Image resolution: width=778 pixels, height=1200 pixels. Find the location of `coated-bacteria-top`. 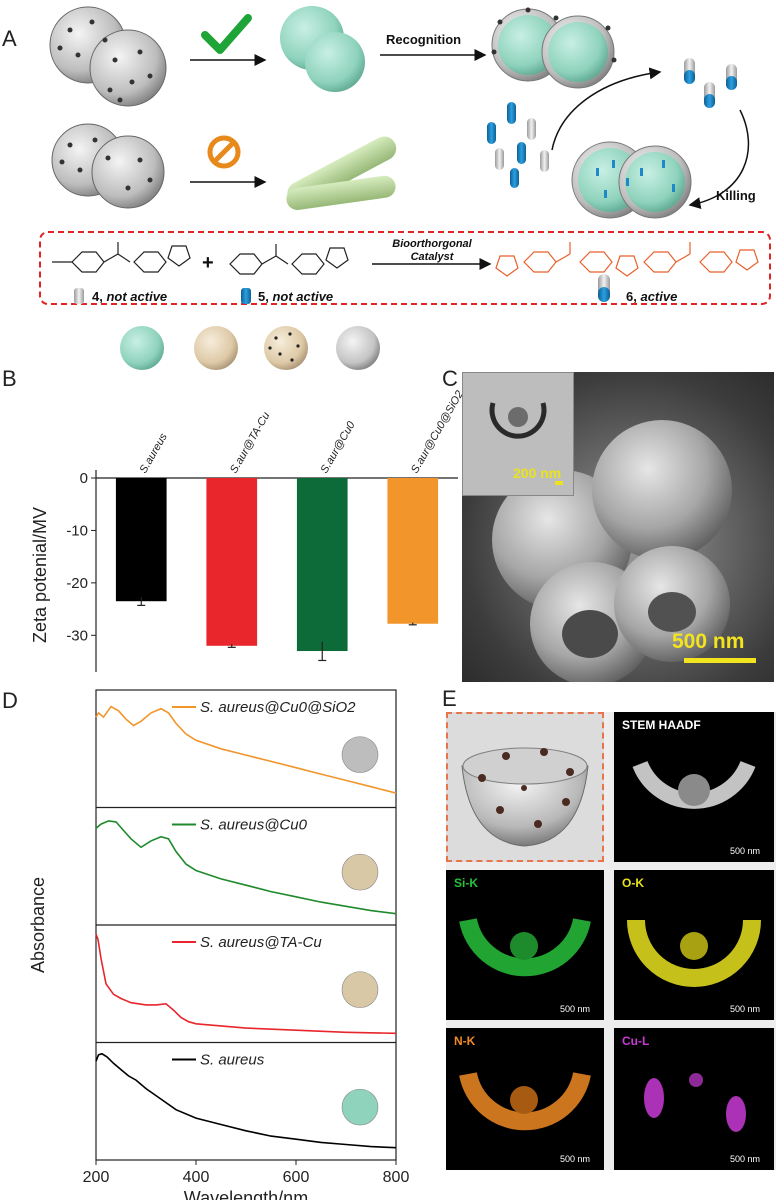

coated-bacteria-top is located at coordinates (554, 48).